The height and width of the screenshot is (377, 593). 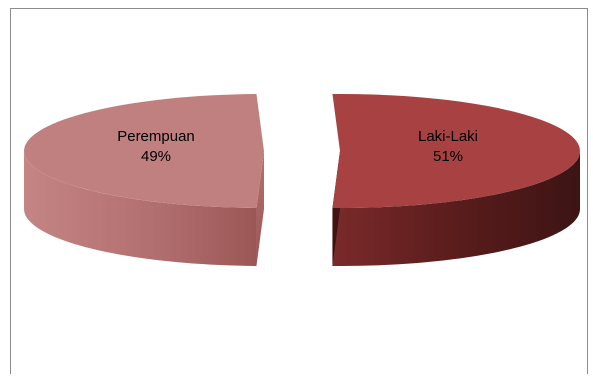 What do you see at coordinates (448, 156) in the screenshot?
I see `slice-percent-laki-laki: 51%` at bounding box center [448, 156].